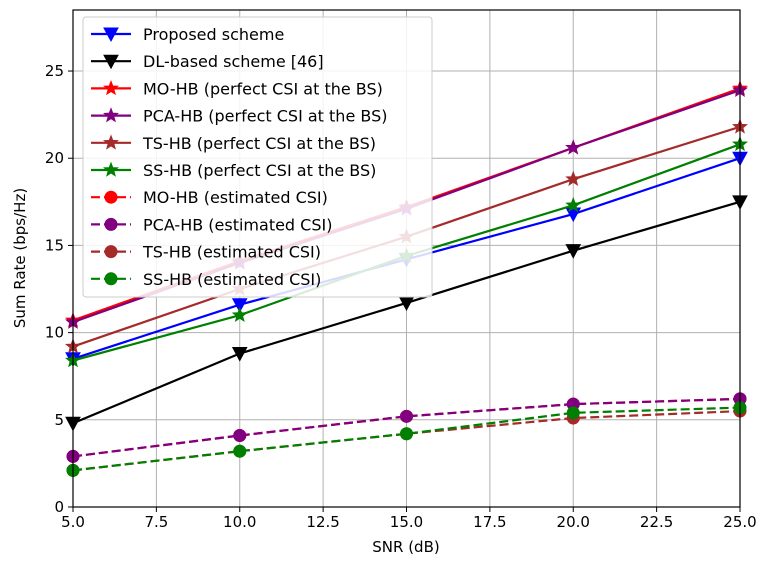 The width and height of the screenshot is (761, 561). I want to click on x-tick-label: 22.5, so click(656, 522).